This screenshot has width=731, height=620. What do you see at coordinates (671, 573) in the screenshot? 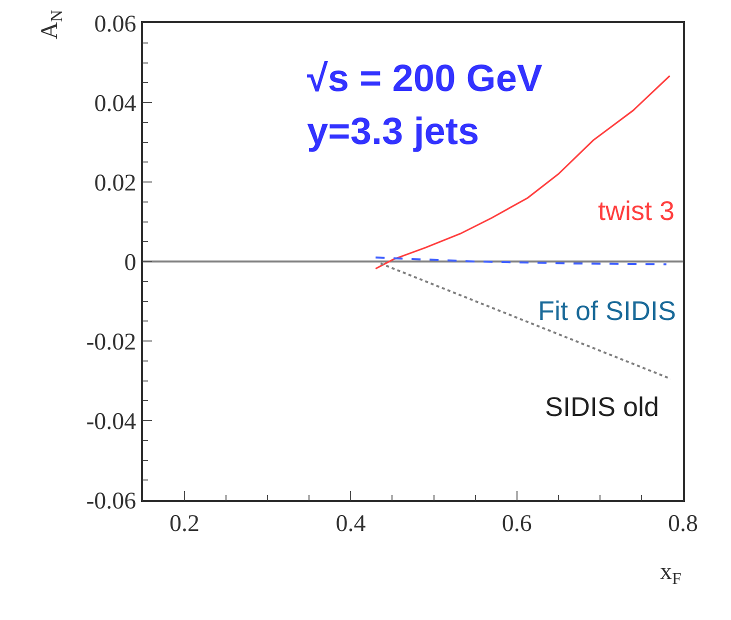
I see `x-axis-title: x$_{F}$` at bounding box center [671, 573].